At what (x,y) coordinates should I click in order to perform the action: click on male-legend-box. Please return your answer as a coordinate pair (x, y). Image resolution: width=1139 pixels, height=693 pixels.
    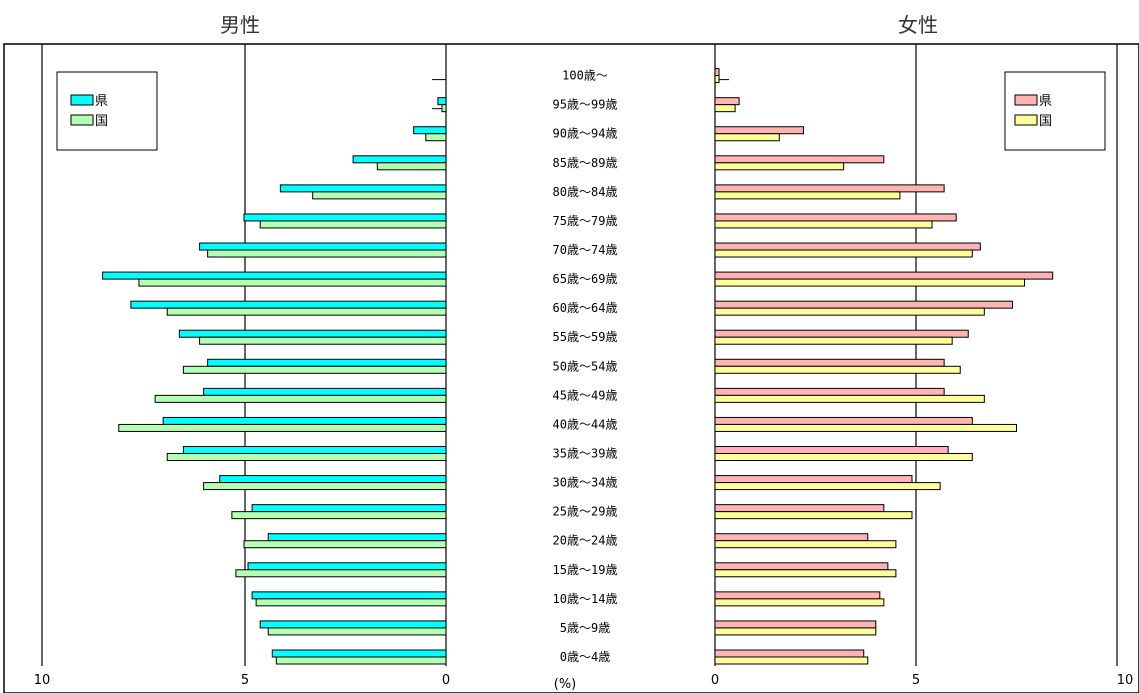
    Looking at the image, I should click on (107, 111).